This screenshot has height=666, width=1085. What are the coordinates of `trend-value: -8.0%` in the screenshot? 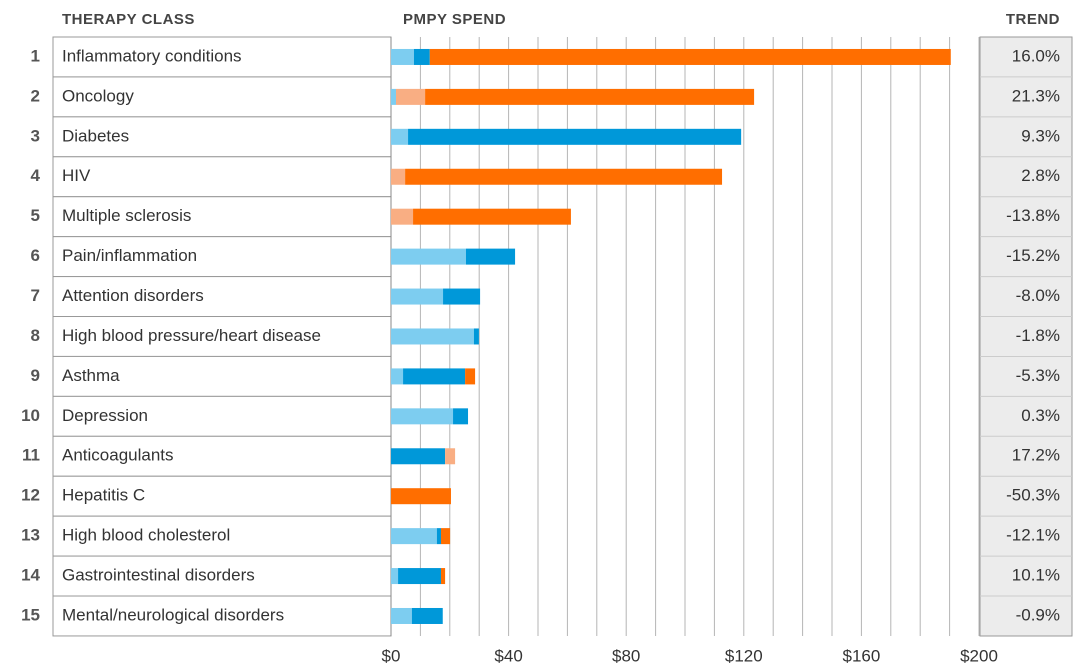 It's located at (1038, 295).